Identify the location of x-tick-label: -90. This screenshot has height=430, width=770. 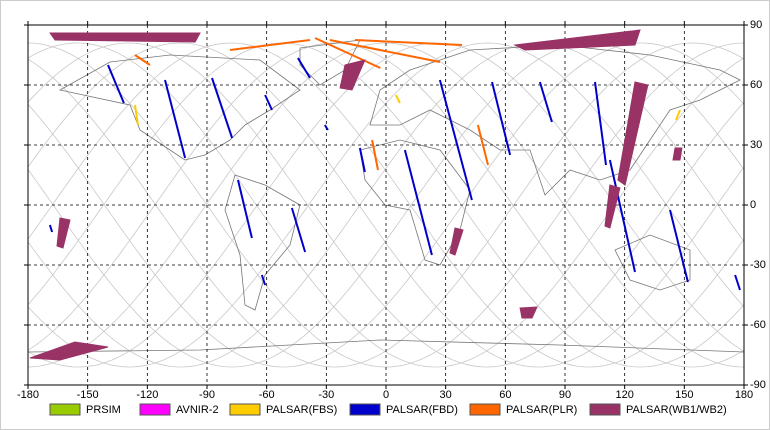
(207, 395).